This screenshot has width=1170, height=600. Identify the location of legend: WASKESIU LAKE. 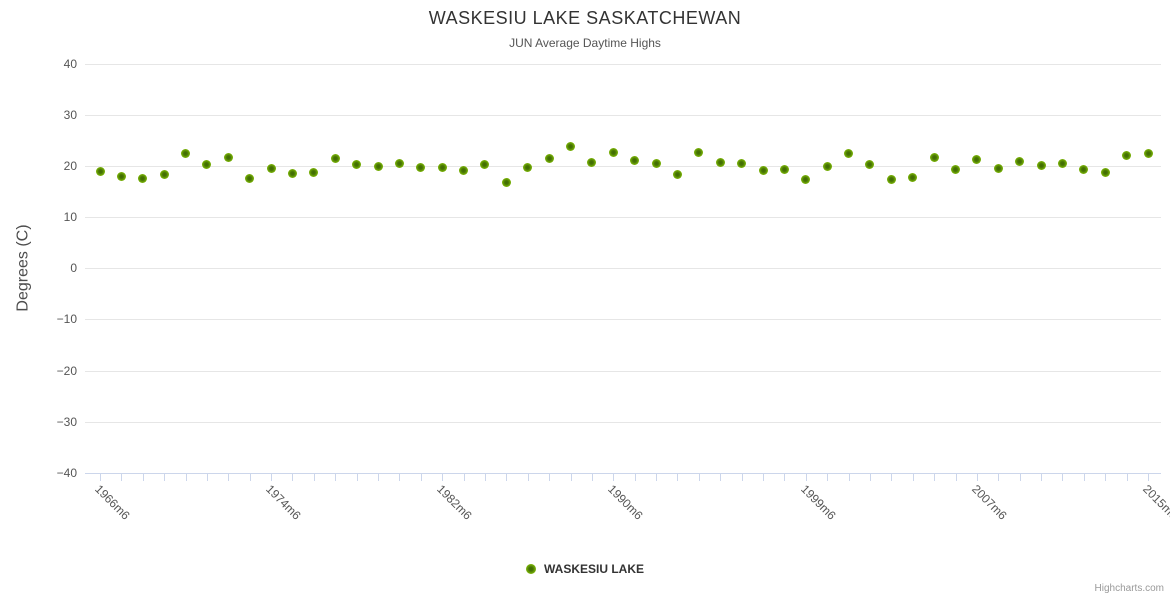
(585, 569).